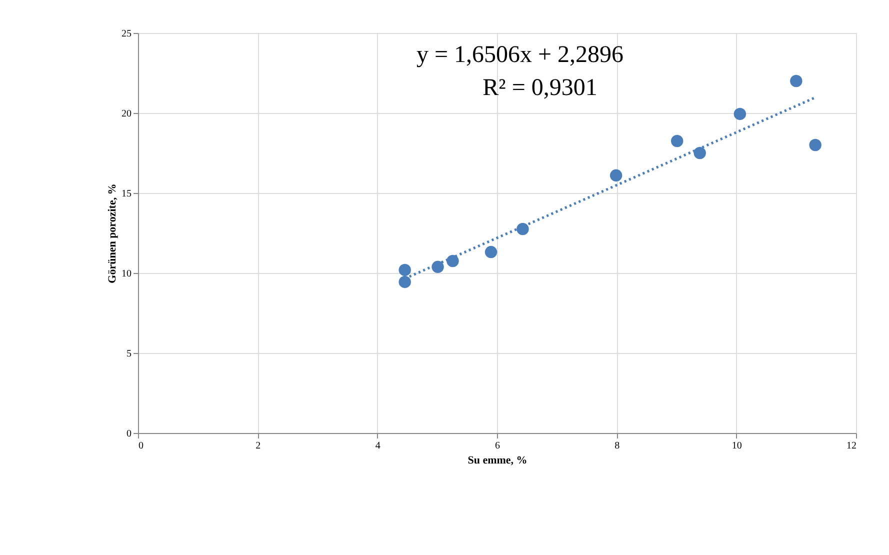 This screenshot has width=889, height=555. Describe the element at coordinates (127, 194) in the screenshot. I see `y-tick-label: 15` at that location.